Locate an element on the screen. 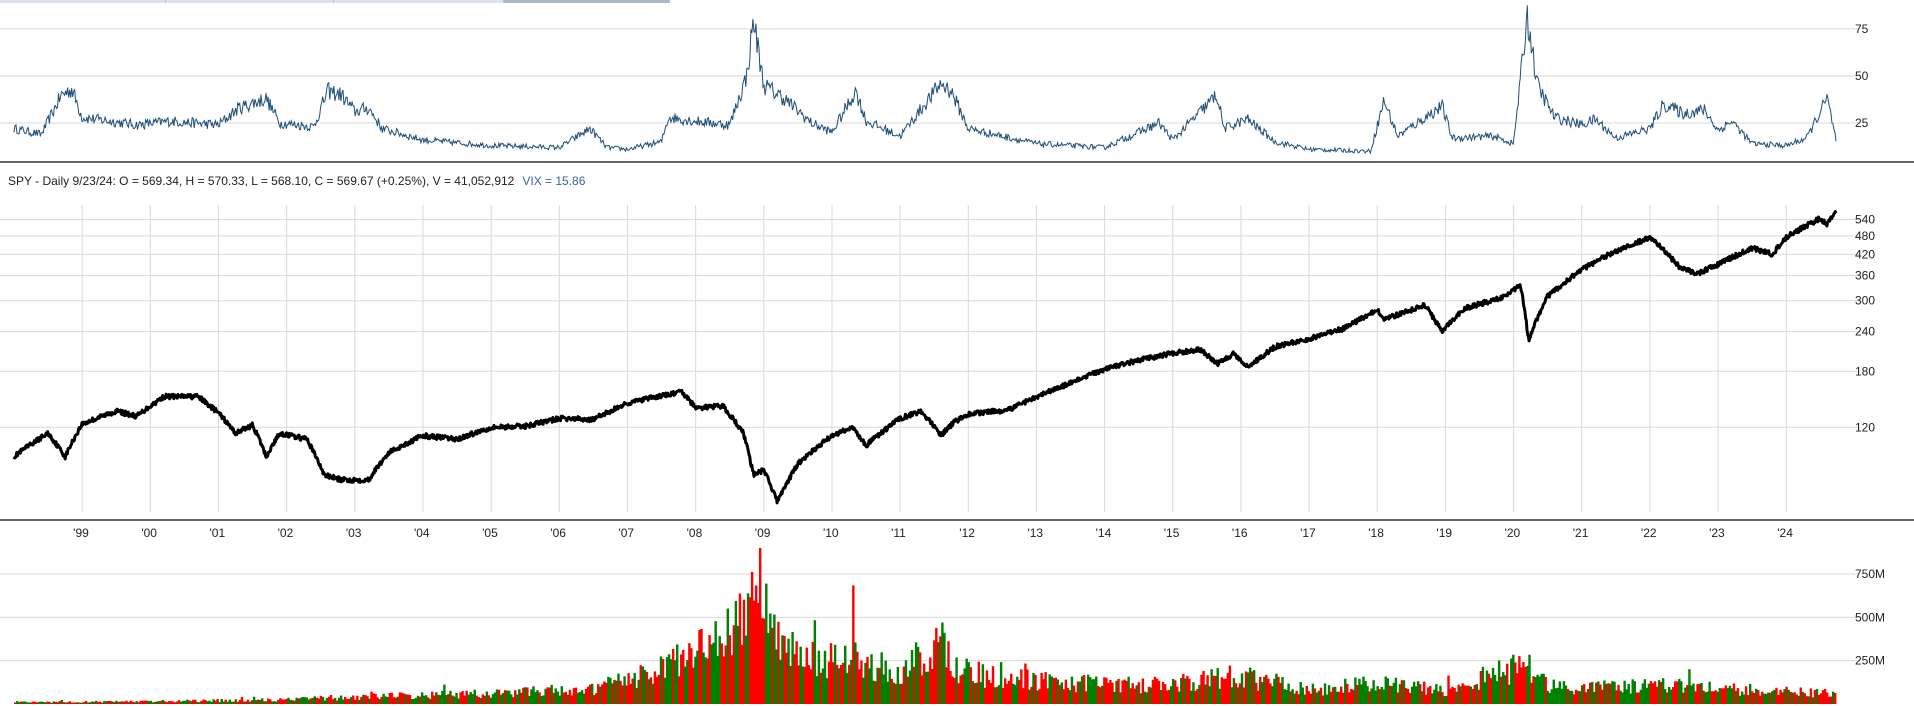 This screenshot has width=1914, height=706. year-tick-label: '18 is located at coordinates (1376, 533).